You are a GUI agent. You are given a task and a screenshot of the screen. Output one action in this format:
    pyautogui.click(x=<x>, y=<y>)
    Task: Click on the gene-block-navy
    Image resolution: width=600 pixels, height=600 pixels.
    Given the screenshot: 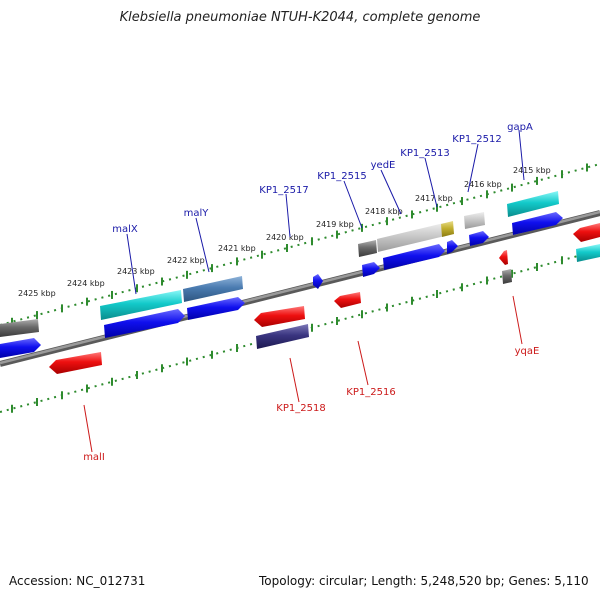 What is the action you would take?
    pyautogui.click(x=282, y=336)
    